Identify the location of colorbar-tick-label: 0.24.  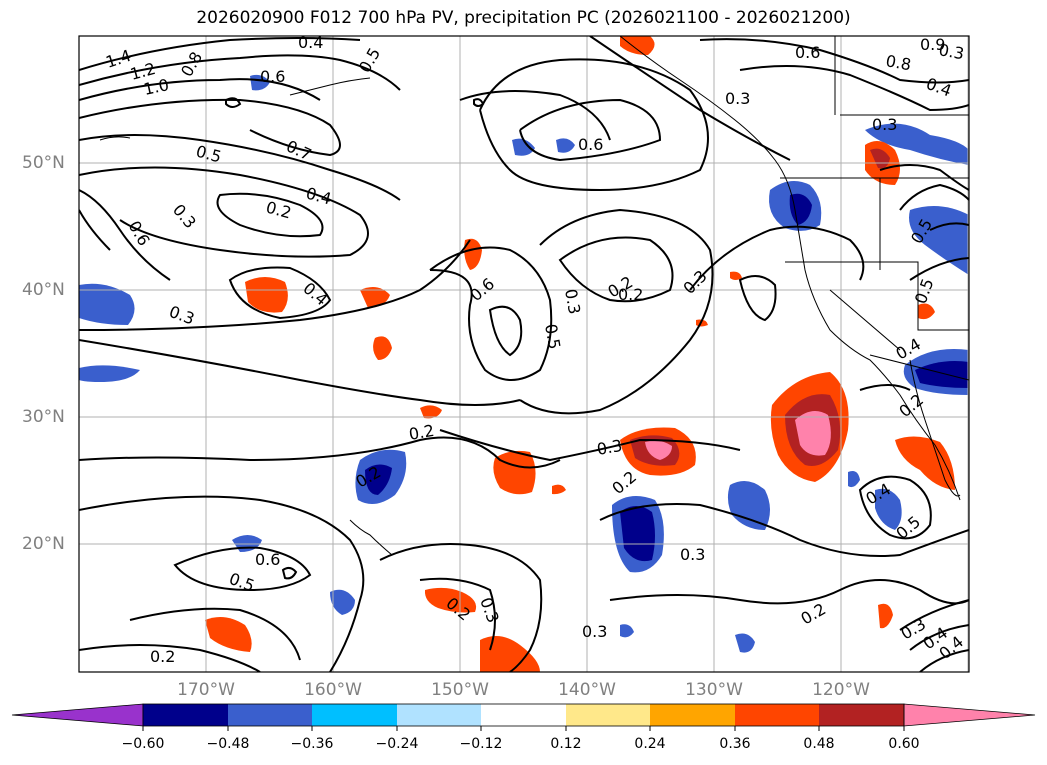
(650, 744).